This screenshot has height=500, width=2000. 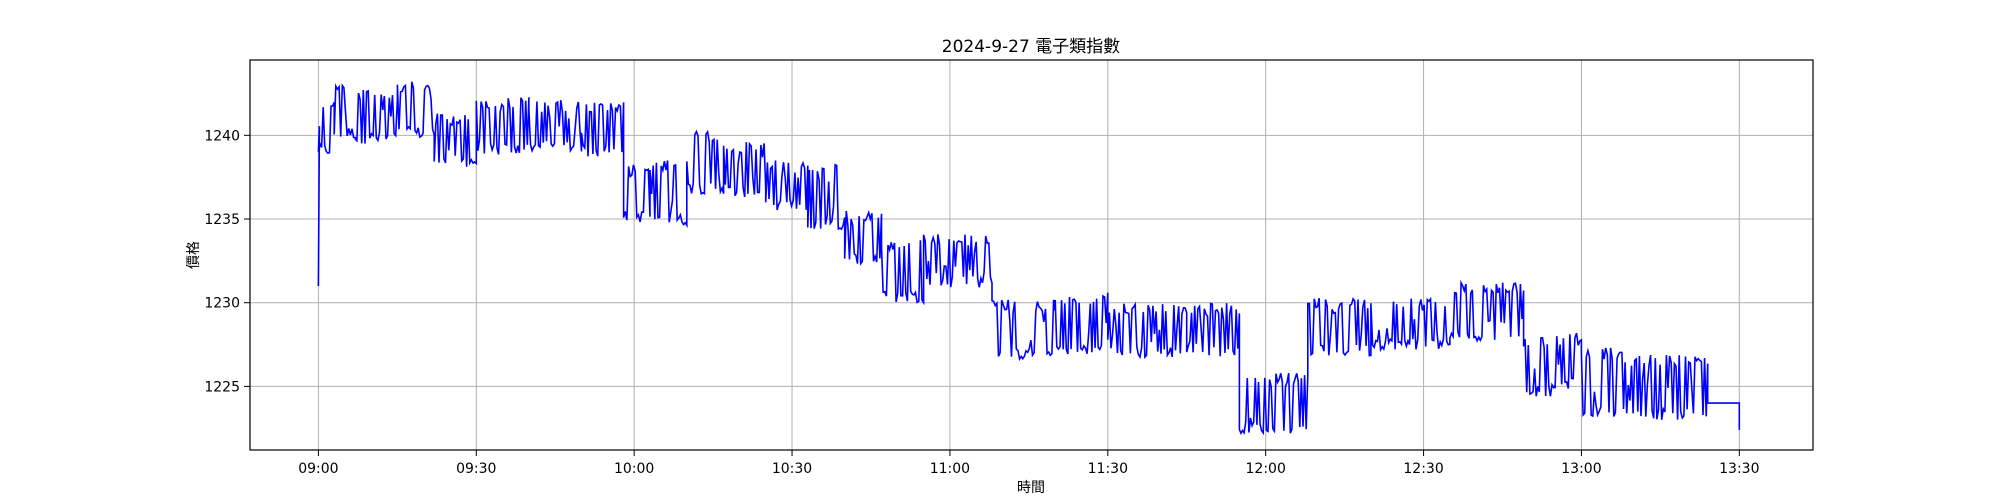 I want to click on x-tick-label: 12:00, so click(x=1266, y=469).